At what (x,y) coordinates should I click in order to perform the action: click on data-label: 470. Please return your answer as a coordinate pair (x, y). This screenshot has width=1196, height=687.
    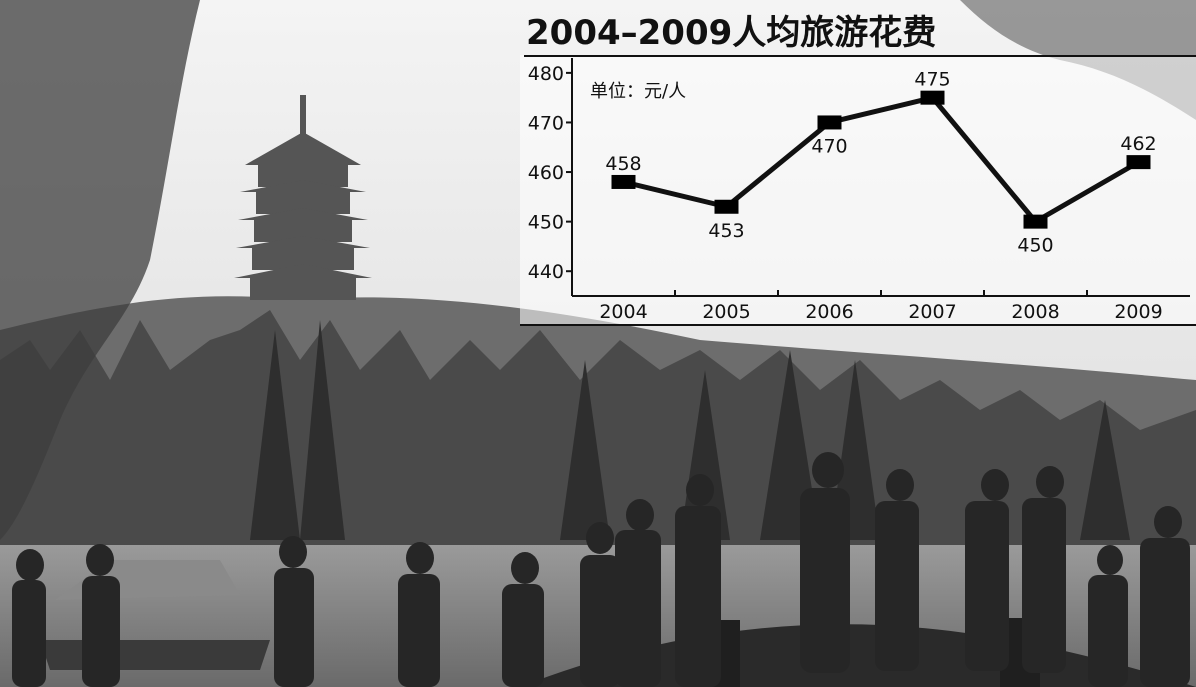
    Looking at the image, I should click on (829, 146).